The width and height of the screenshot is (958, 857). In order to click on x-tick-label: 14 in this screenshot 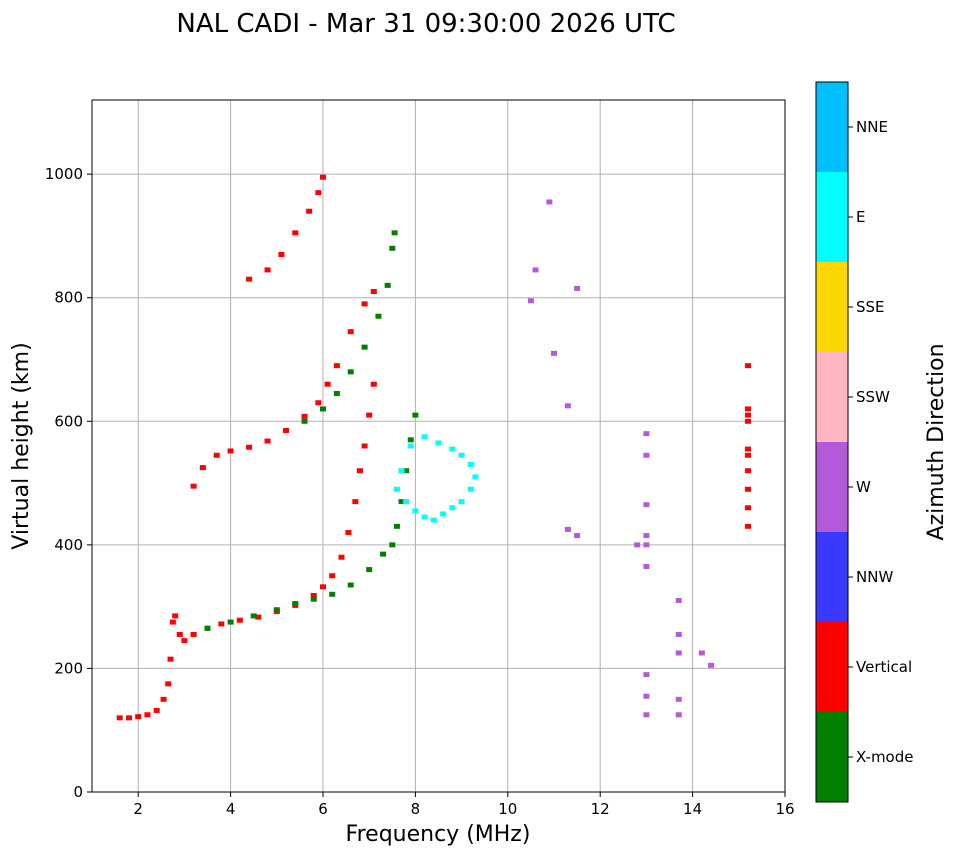, I will do `click(692, 809)`.